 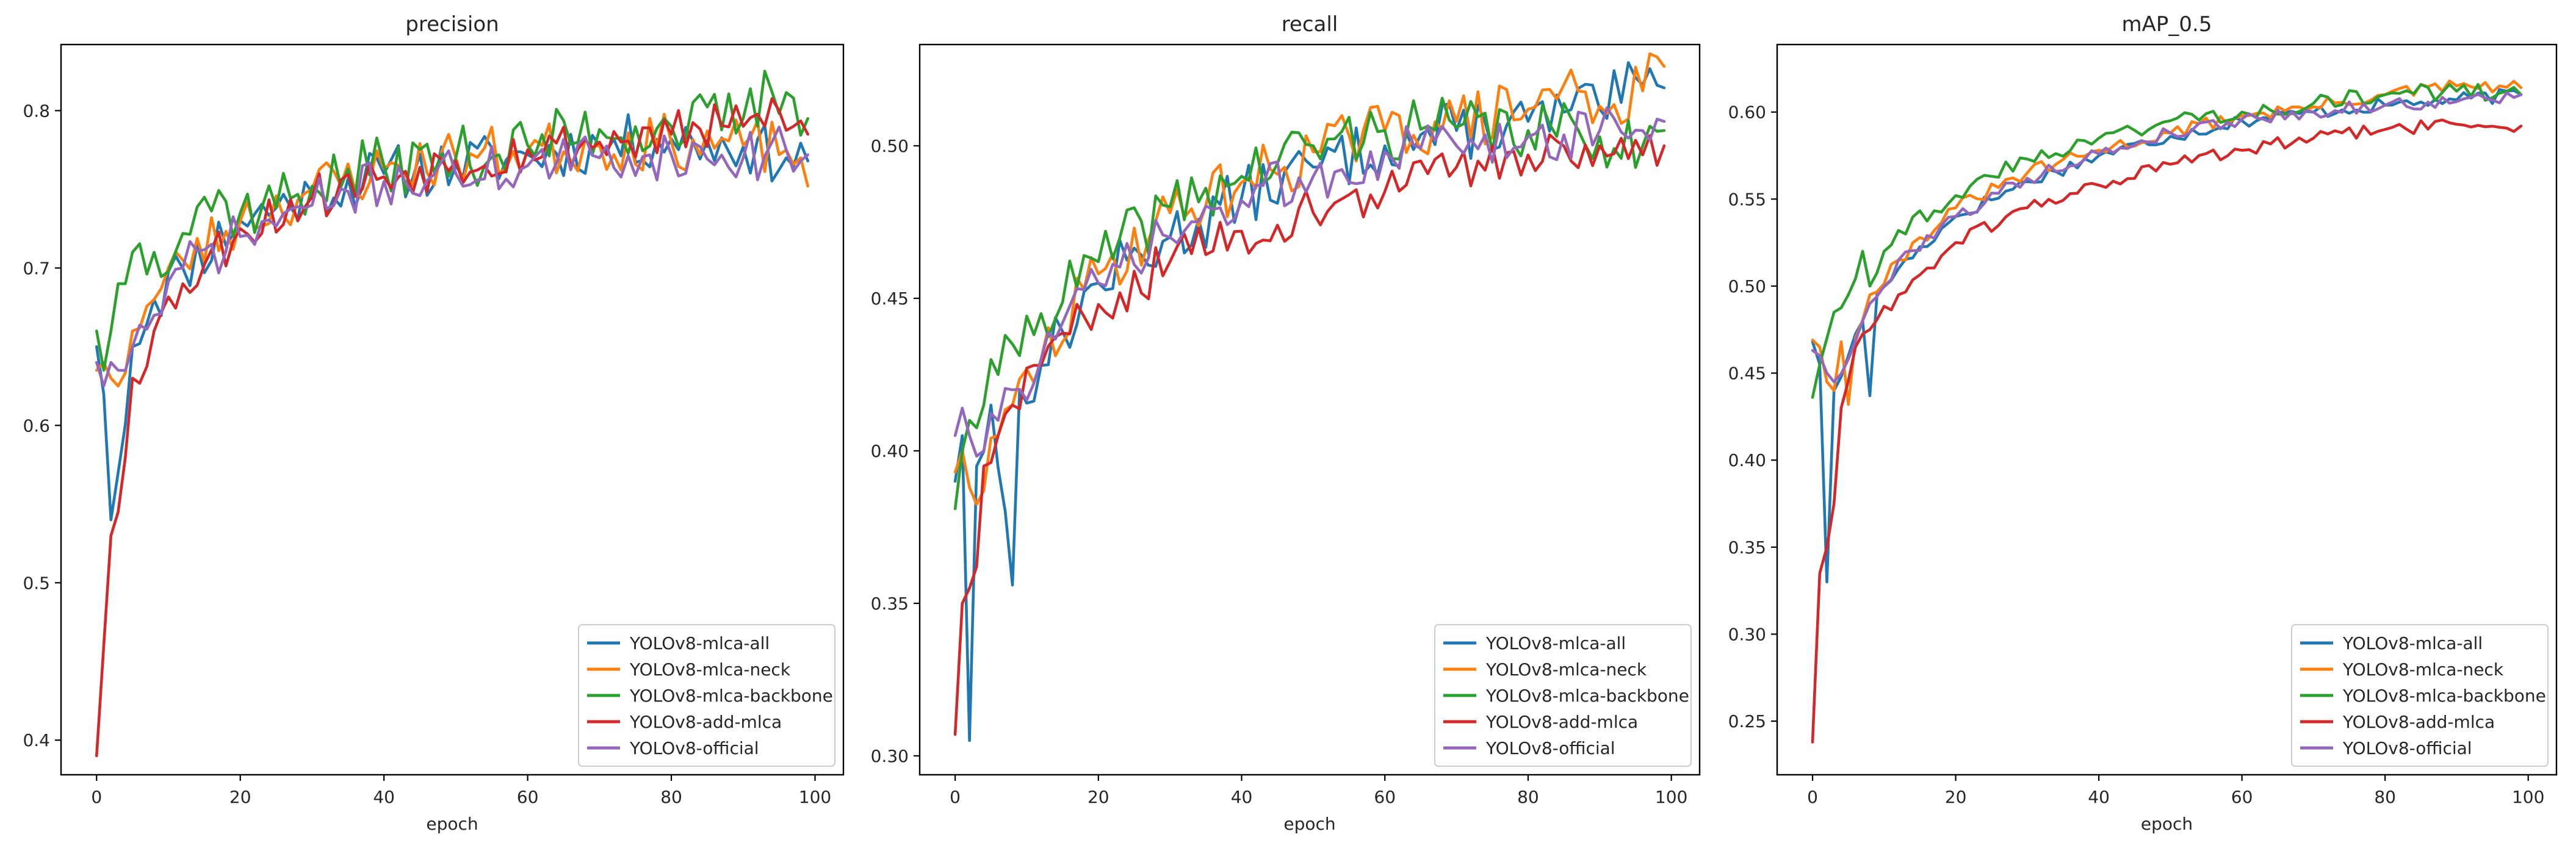 I want to click on series-line-yolov8-mlca-all, so click(x=452, y=317).